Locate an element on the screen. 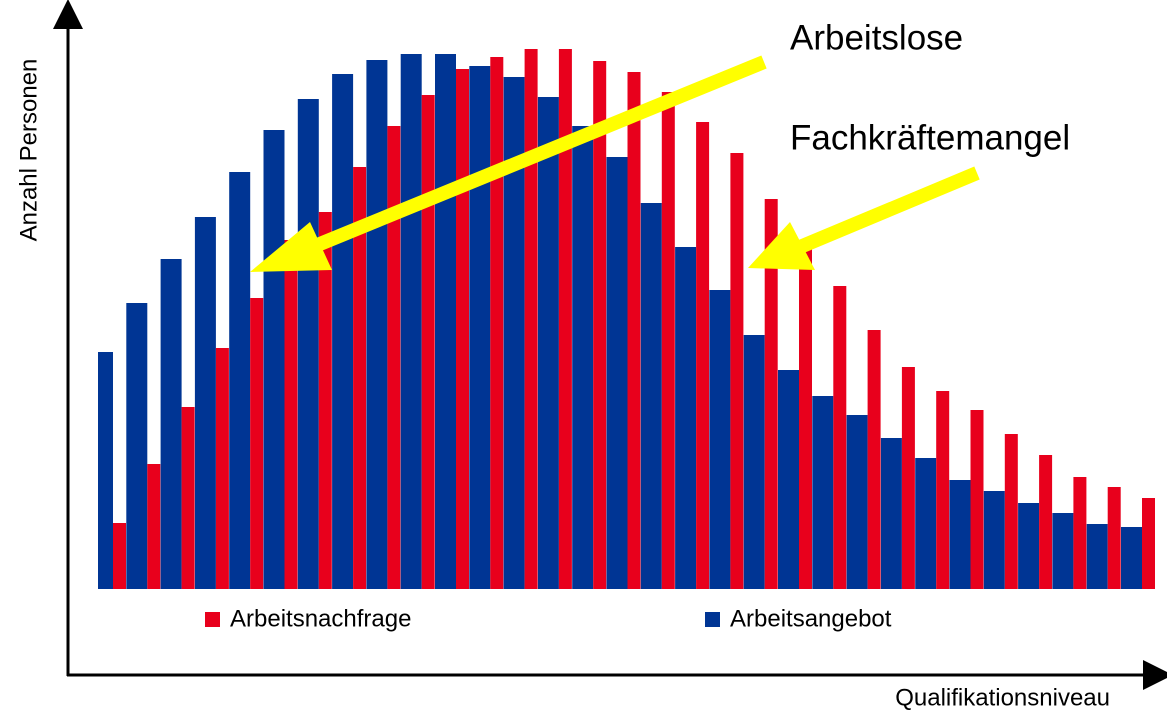 This screenshot has height=715, width=1167. legend-label: Arbeitsnachfrage is located at coordinates (320, 618).